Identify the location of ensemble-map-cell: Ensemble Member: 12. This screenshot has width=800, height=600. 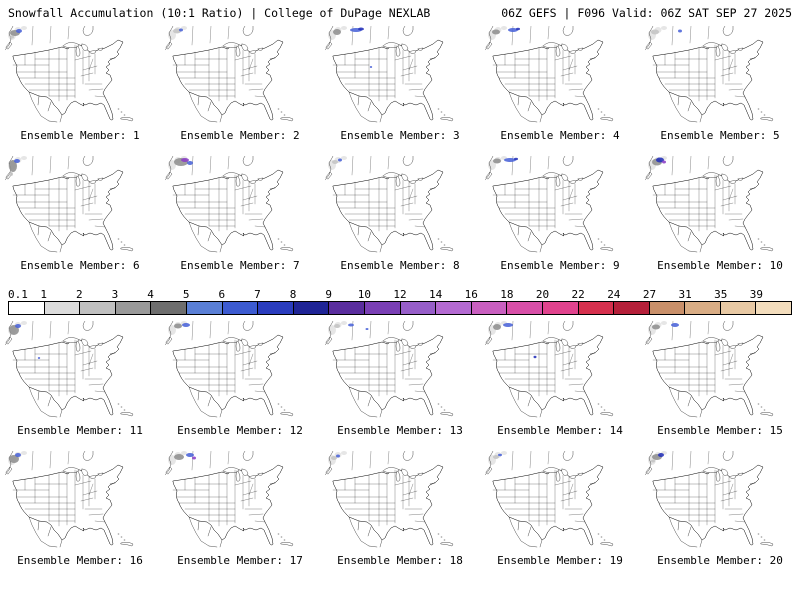
(240, 379).